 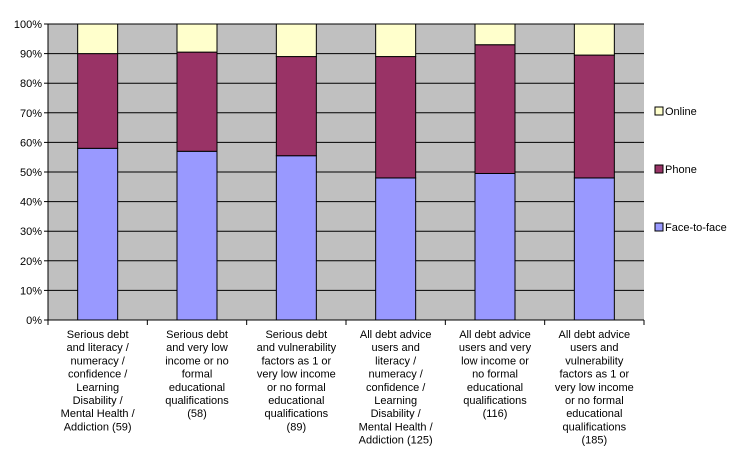 I want to click on legend-item-online: Online, so click(x=675, y=112).